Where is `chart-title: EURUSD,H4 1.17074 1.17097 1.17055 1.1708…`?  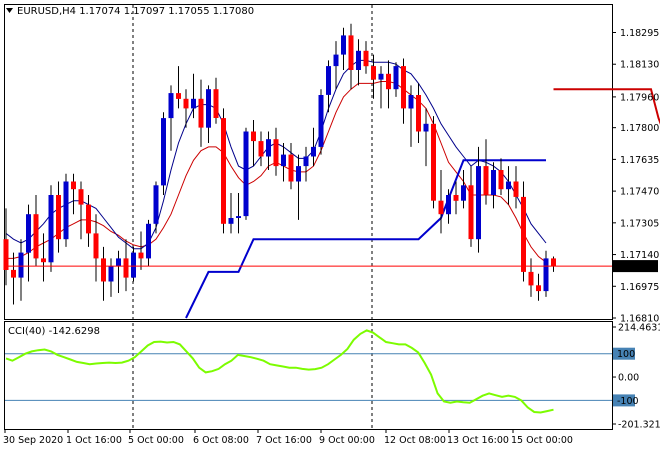 chart-title: EURUSD,H4 1.17074 1.17097 1.17055 1.1708… is located at coordinates (135, 11).